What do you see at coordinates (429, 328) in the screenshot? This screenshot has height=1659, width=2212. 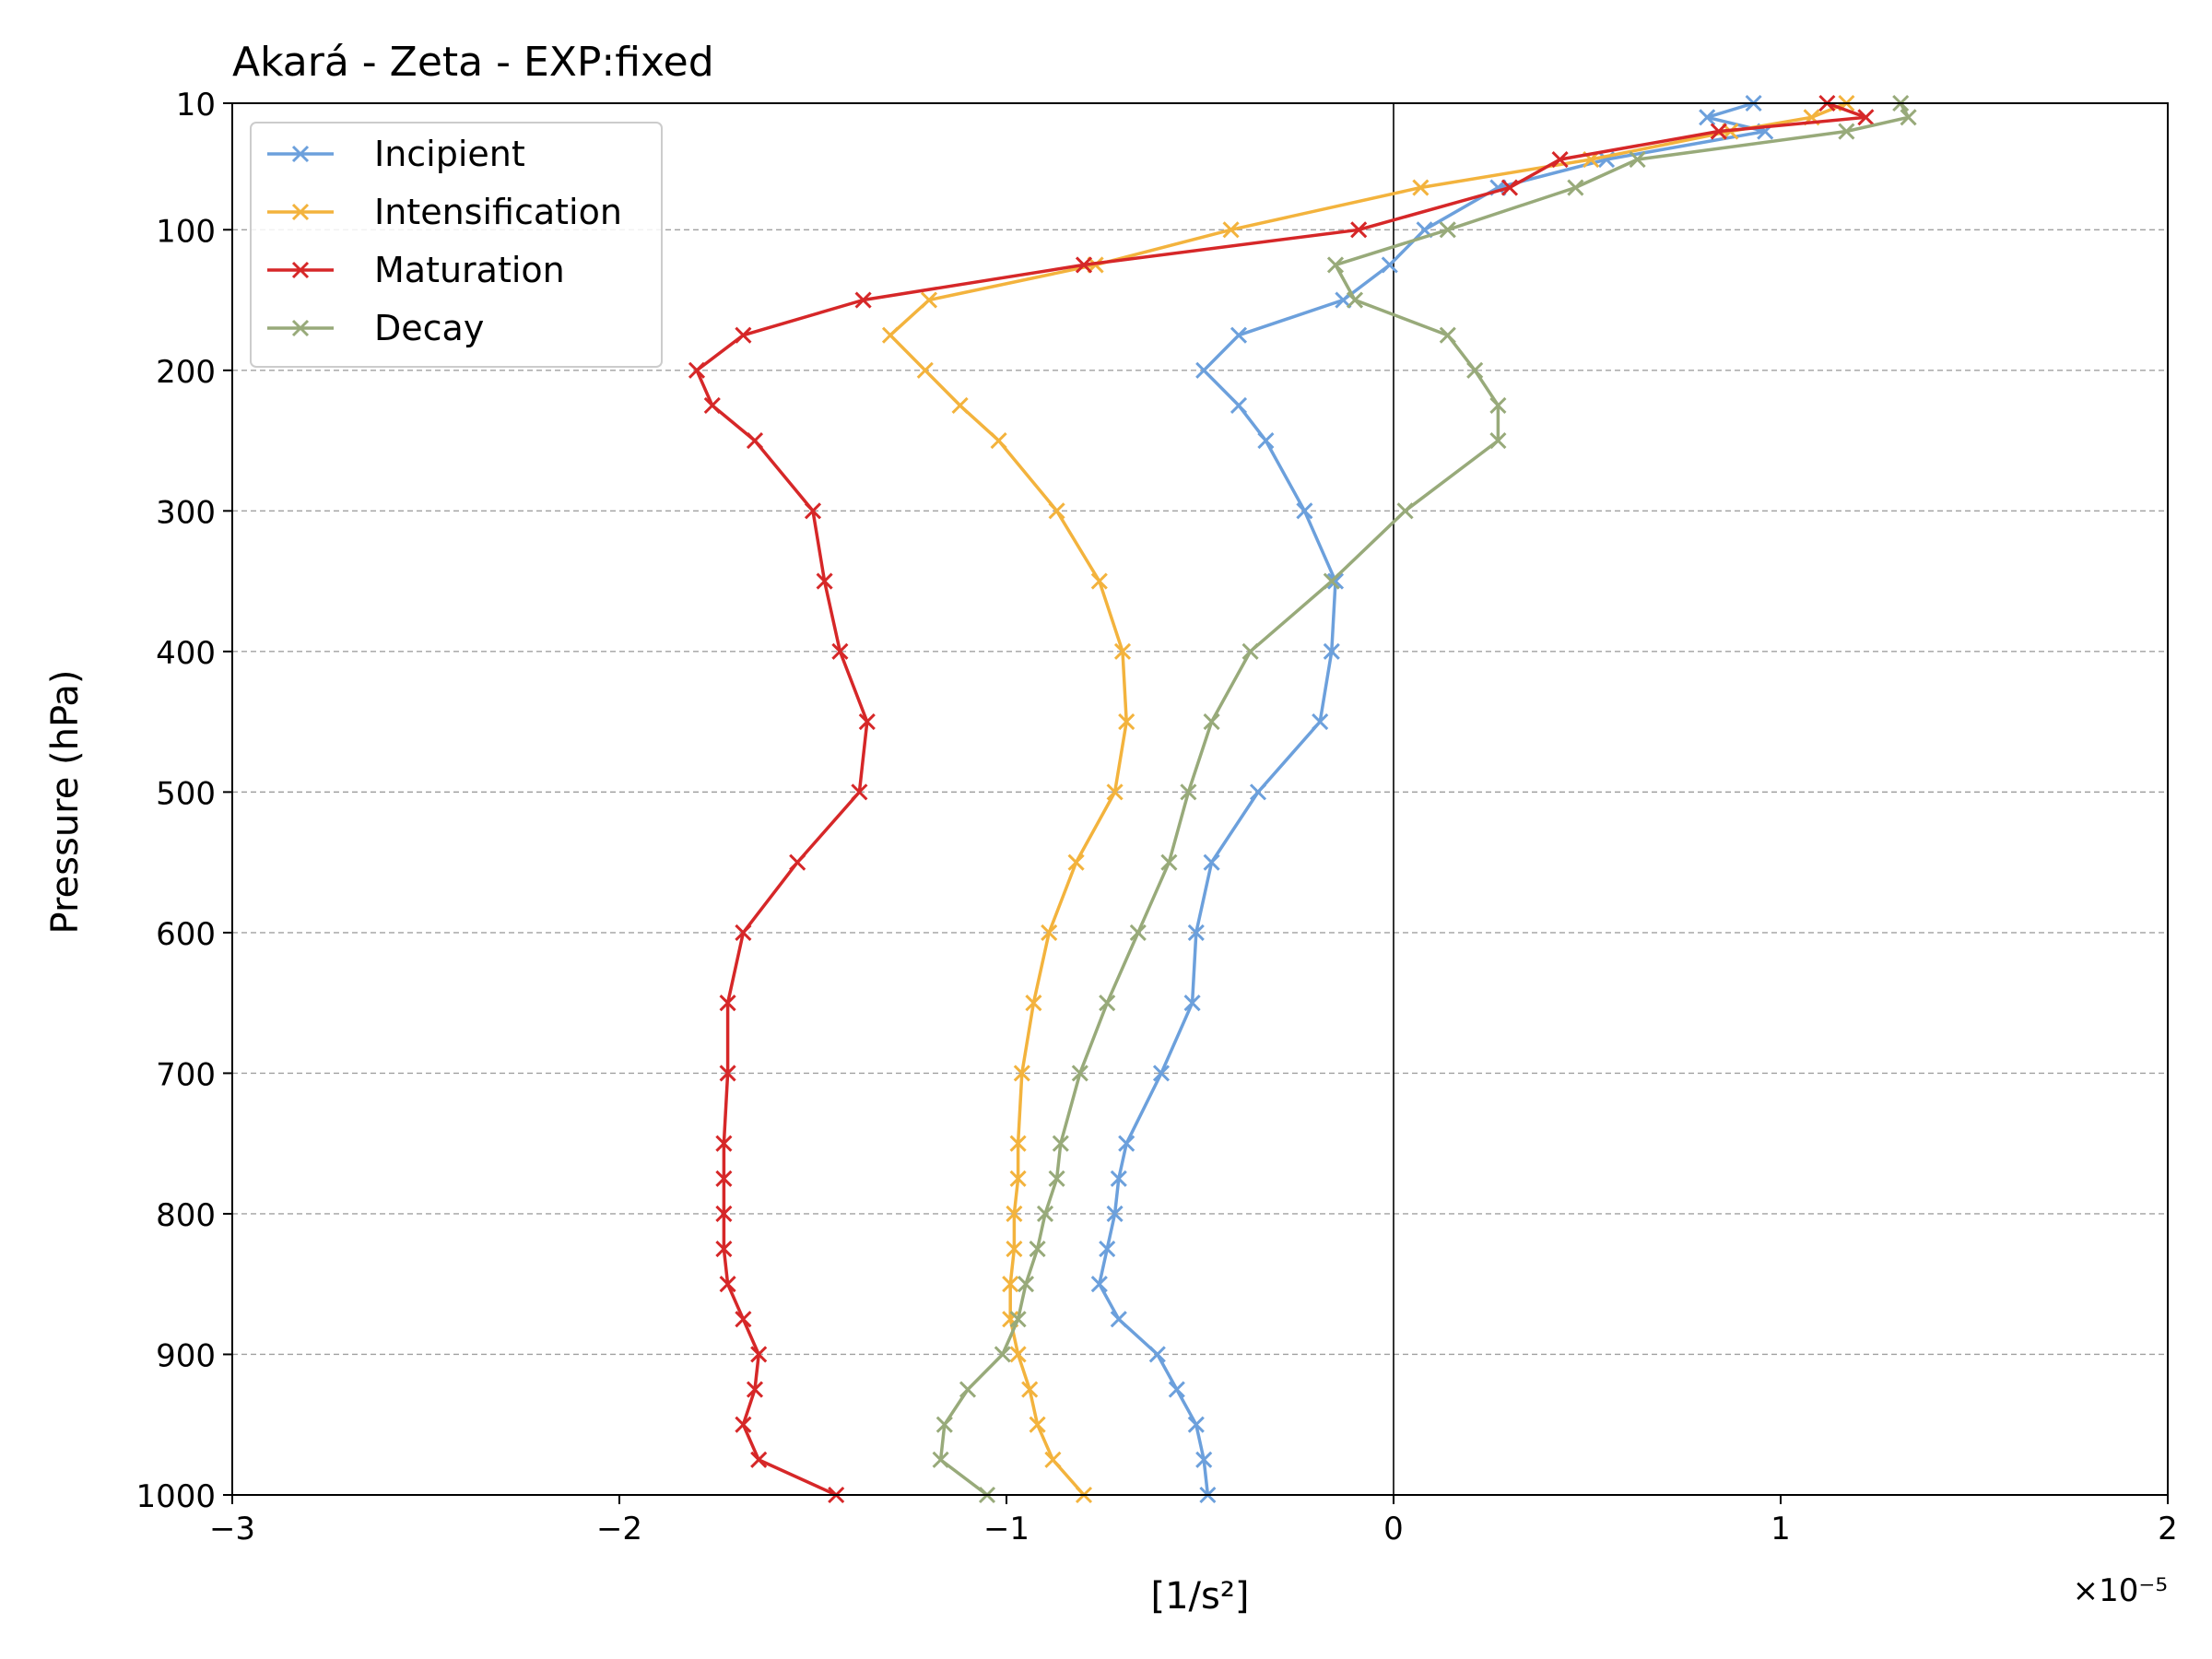 I see `legend-label-decay: Decay` at bounding box center [429, 328].